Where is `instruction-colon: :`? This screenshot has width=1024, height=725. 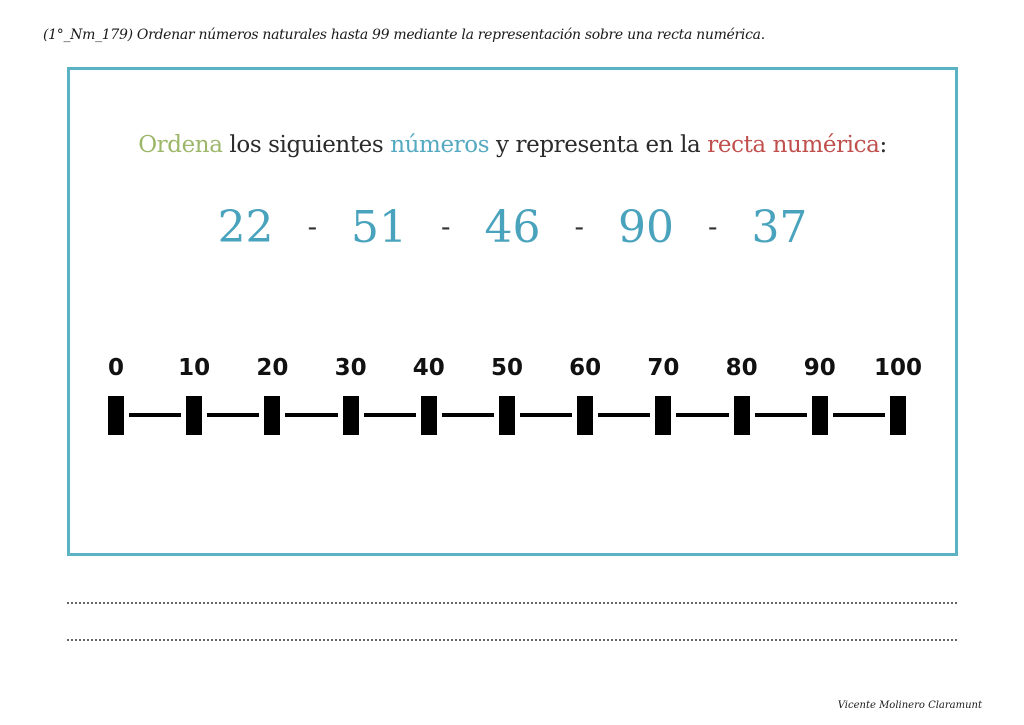 instruction-colon: : is located at coordinates (883, 145).